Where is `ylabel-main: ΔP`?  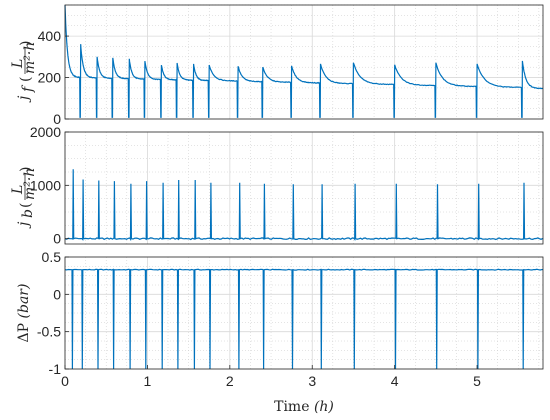
ylabel-main: ΔP is located at coordinates (24, 333).